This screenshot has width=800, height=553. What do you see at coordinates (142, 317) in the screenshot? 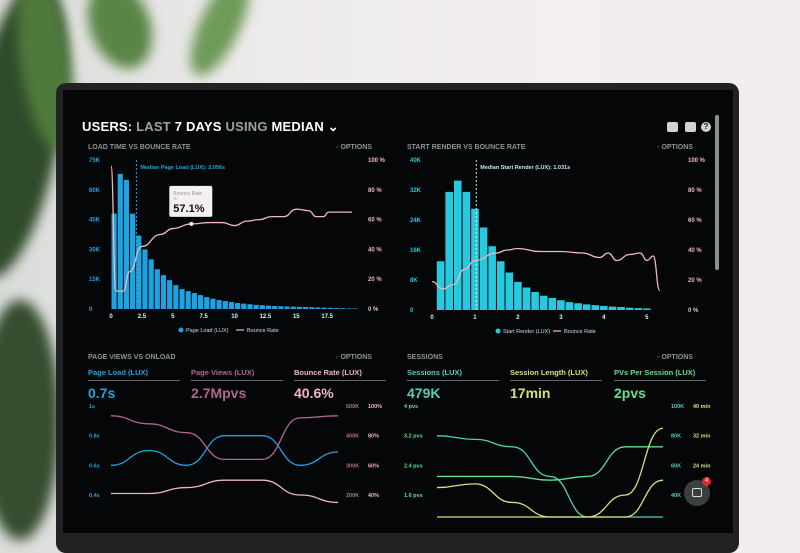
I see `x-tick-label: 2.5` at bounding box center [142, 317].